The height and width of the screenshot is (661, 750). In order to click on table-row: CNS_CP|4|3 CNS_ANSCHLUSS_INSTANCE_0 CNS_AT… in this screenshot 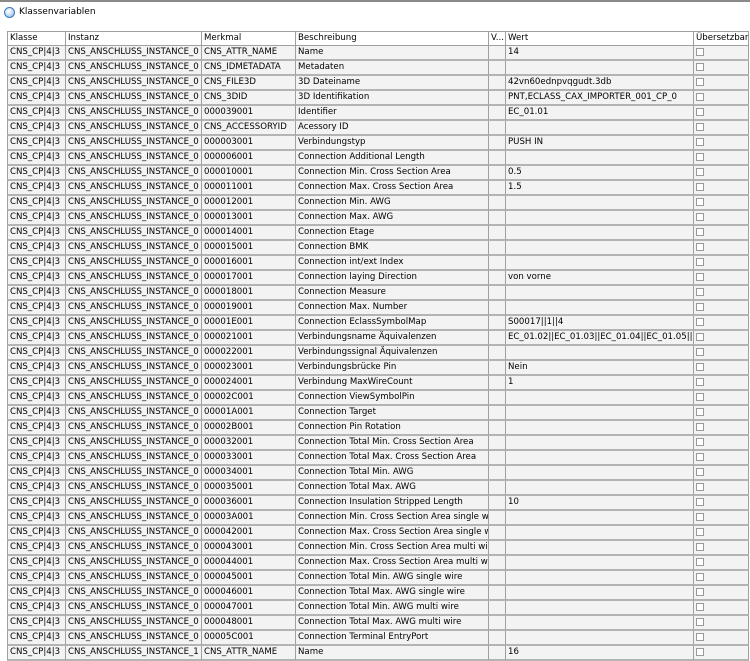, I will do `click(378, 53)`.